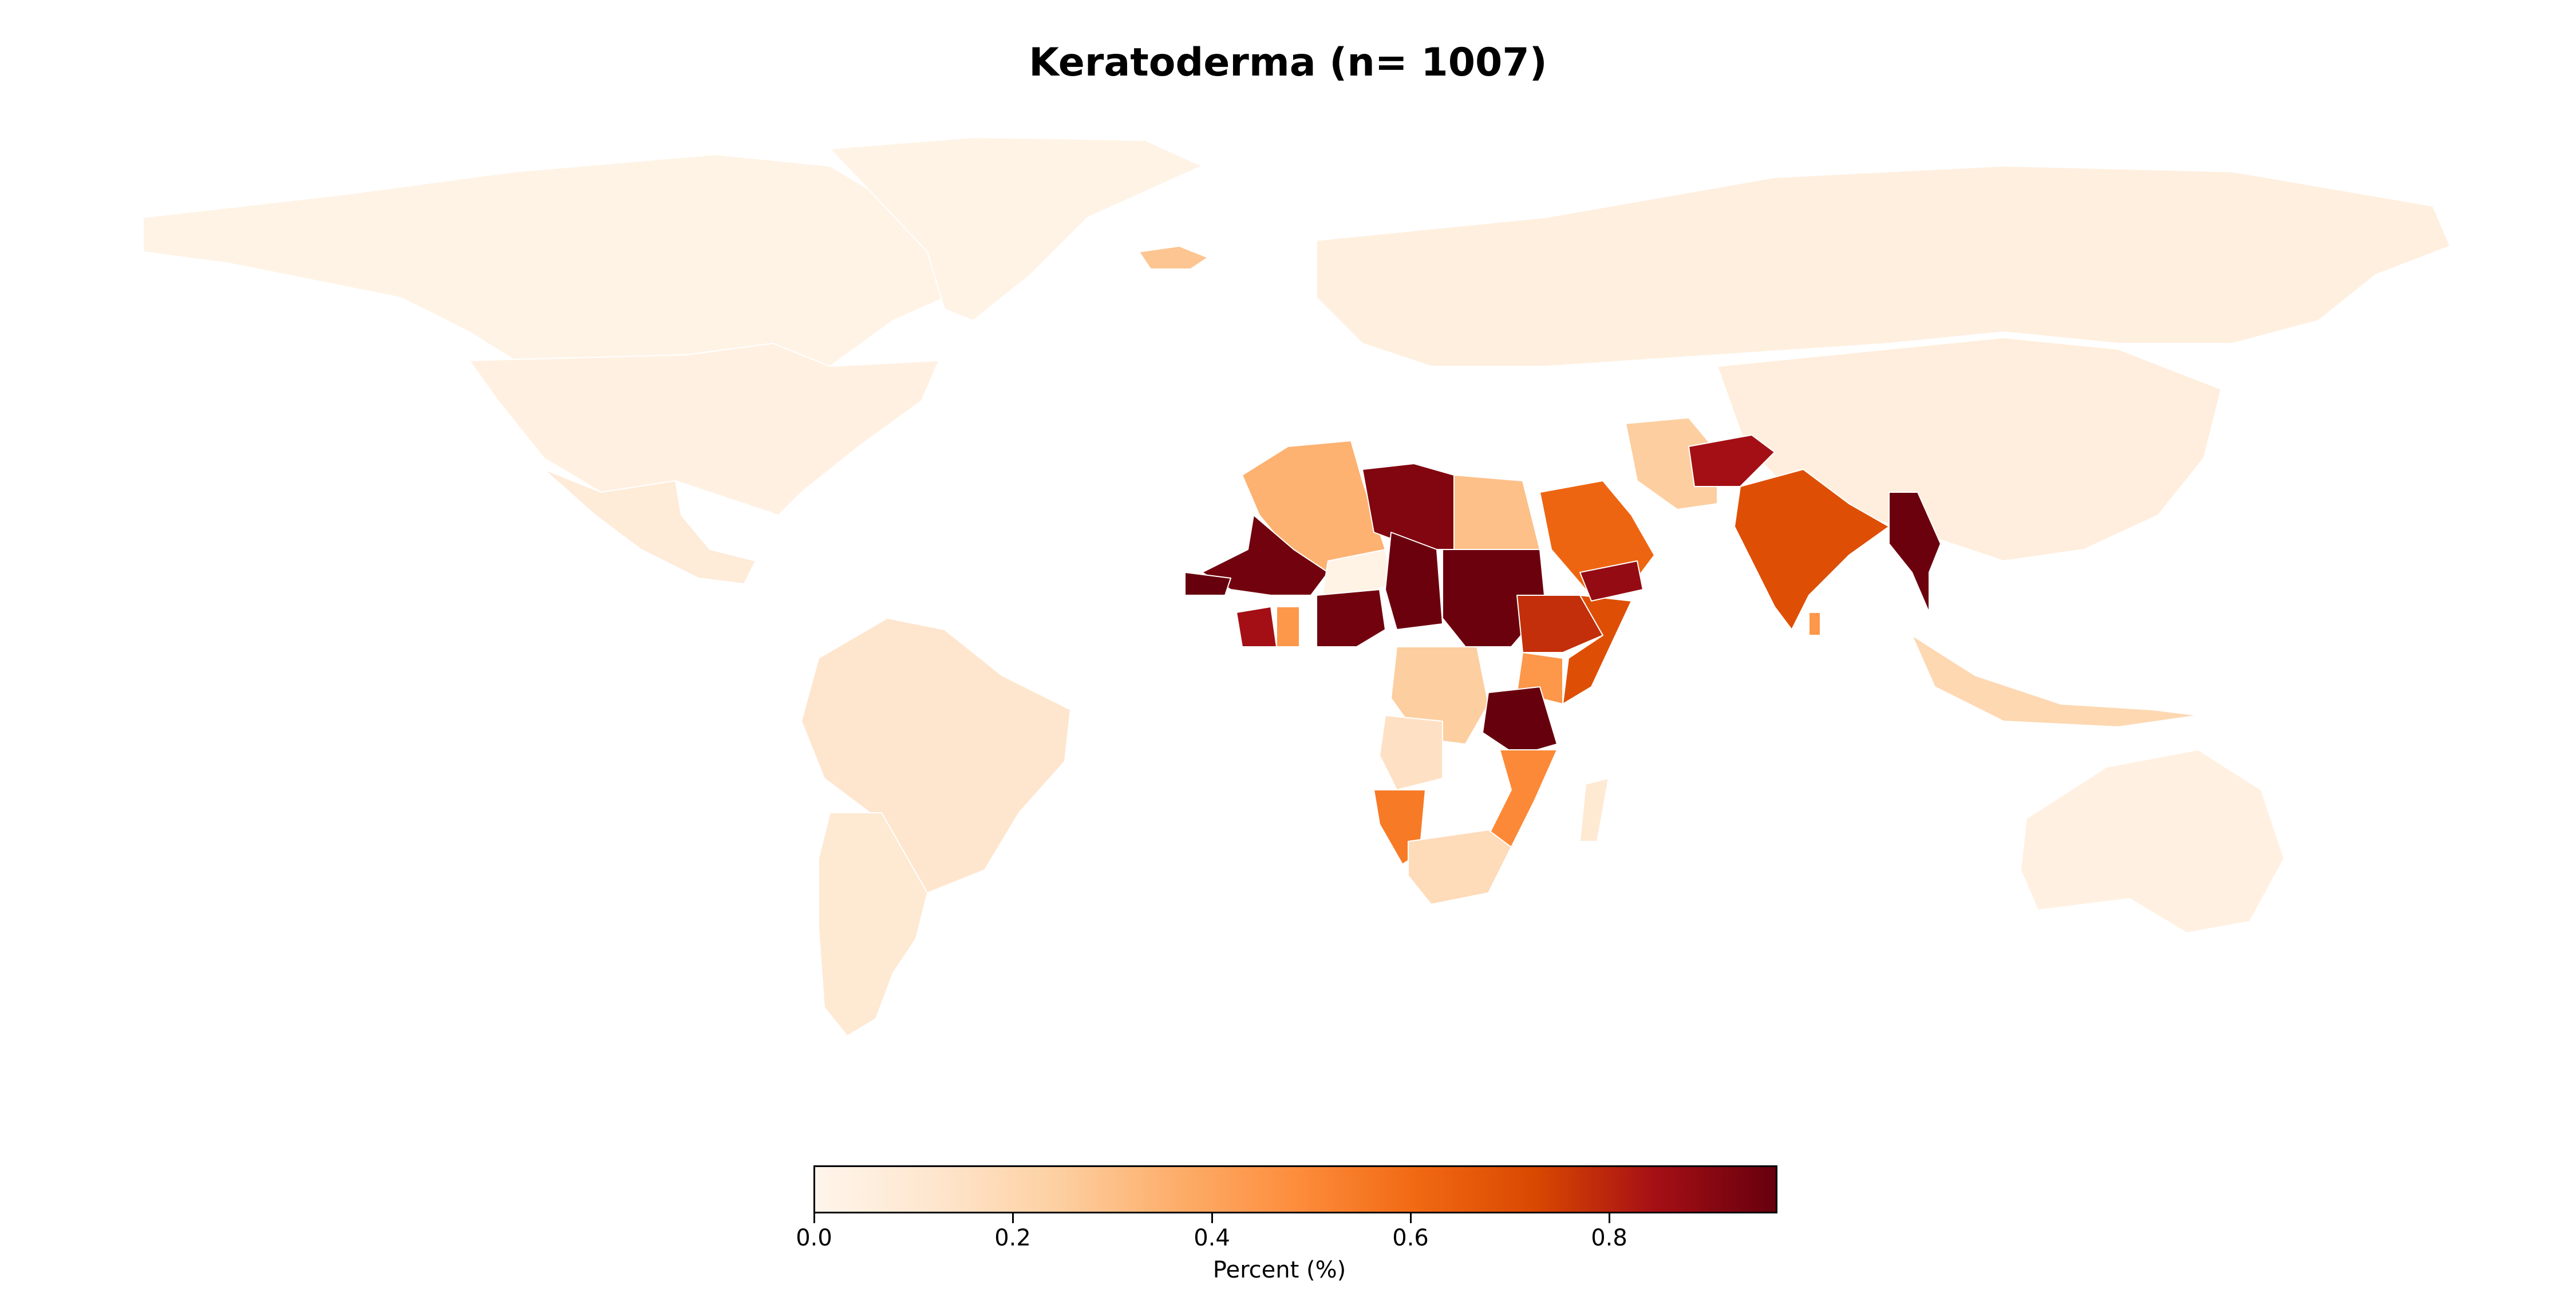 This screenshot has width=2576, height=1305. Describe the element at coordinates (1731, 460) in the screenshot. I see `region-afghanistan` at that location.